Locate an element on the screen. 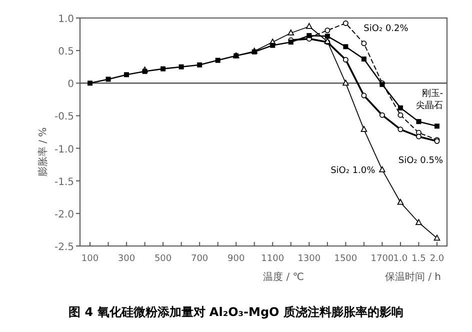 This screenshot has height=332, width=472. y-tick-label: -0.5 is located at coordinates (64, 117).